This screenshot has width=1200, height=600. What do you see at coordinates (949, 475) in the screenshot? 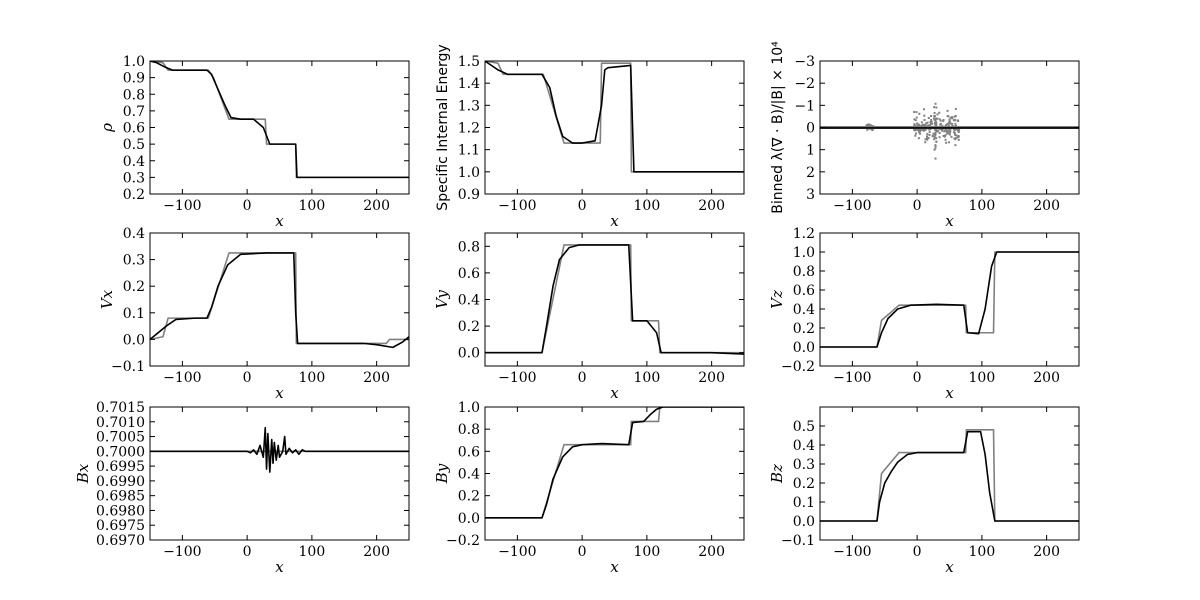
I see `reference-solution-line` at bounding box center [949, 475].